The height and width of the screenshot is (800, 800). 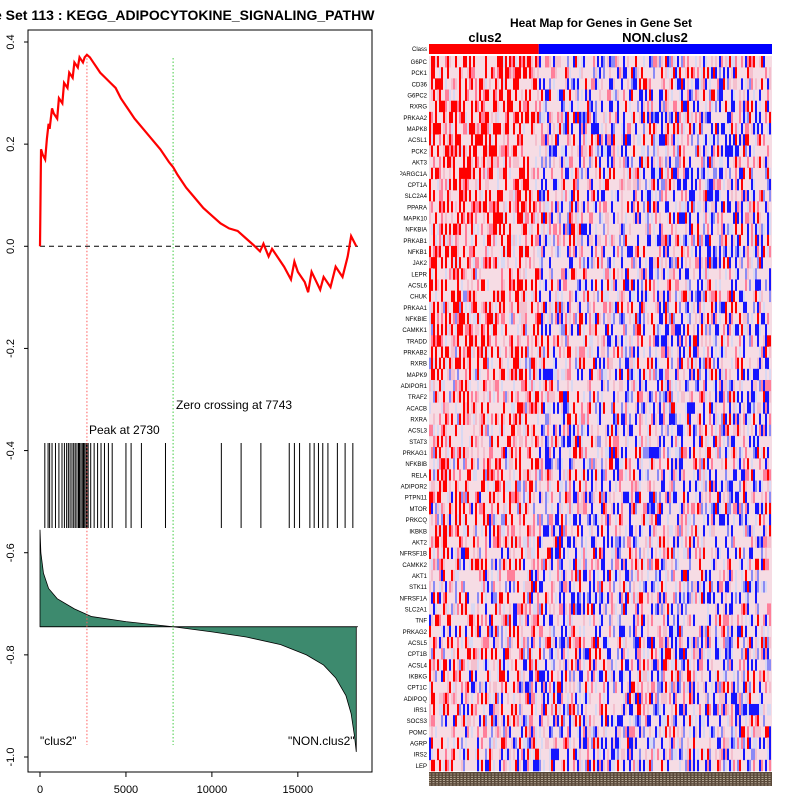 What do you see at coordinates (600, 251) in the screenshot?
I see `heatmap-row-nfkb1` at bounding box center [600, 251].